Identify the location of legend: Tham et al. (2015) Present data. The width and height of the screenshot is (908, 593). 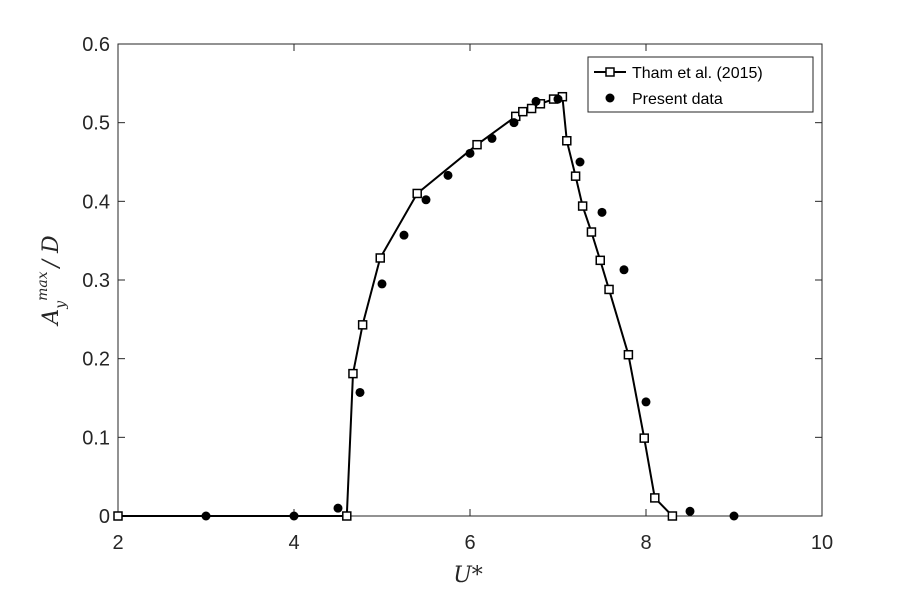
(700, 84).